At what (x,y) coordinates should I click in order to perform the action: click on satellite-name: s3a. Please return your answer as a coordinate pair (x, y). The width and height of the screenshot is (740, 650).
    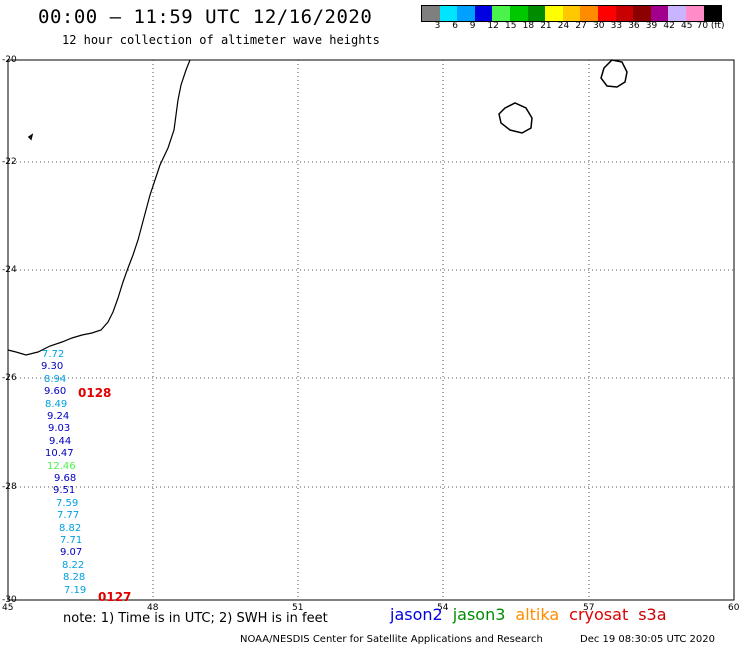
    Looking at the image, I should click on (652, 614).